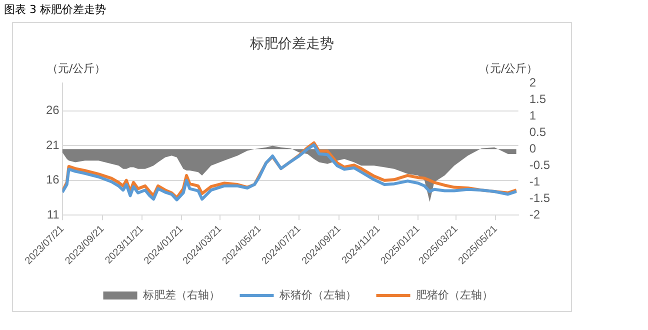 The height and width of the screenshot is (330, 648). What do you see at coordinates (539, 165) in the screenshot?
I see `y2-tick-label: -0.5` at bounding box center [539, 165].